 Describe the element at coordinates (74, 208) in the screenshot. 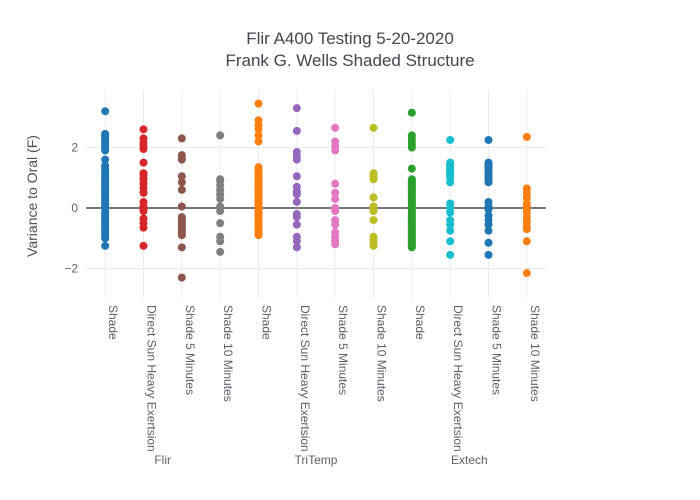

I see `y-tick-label: 0` at that location.